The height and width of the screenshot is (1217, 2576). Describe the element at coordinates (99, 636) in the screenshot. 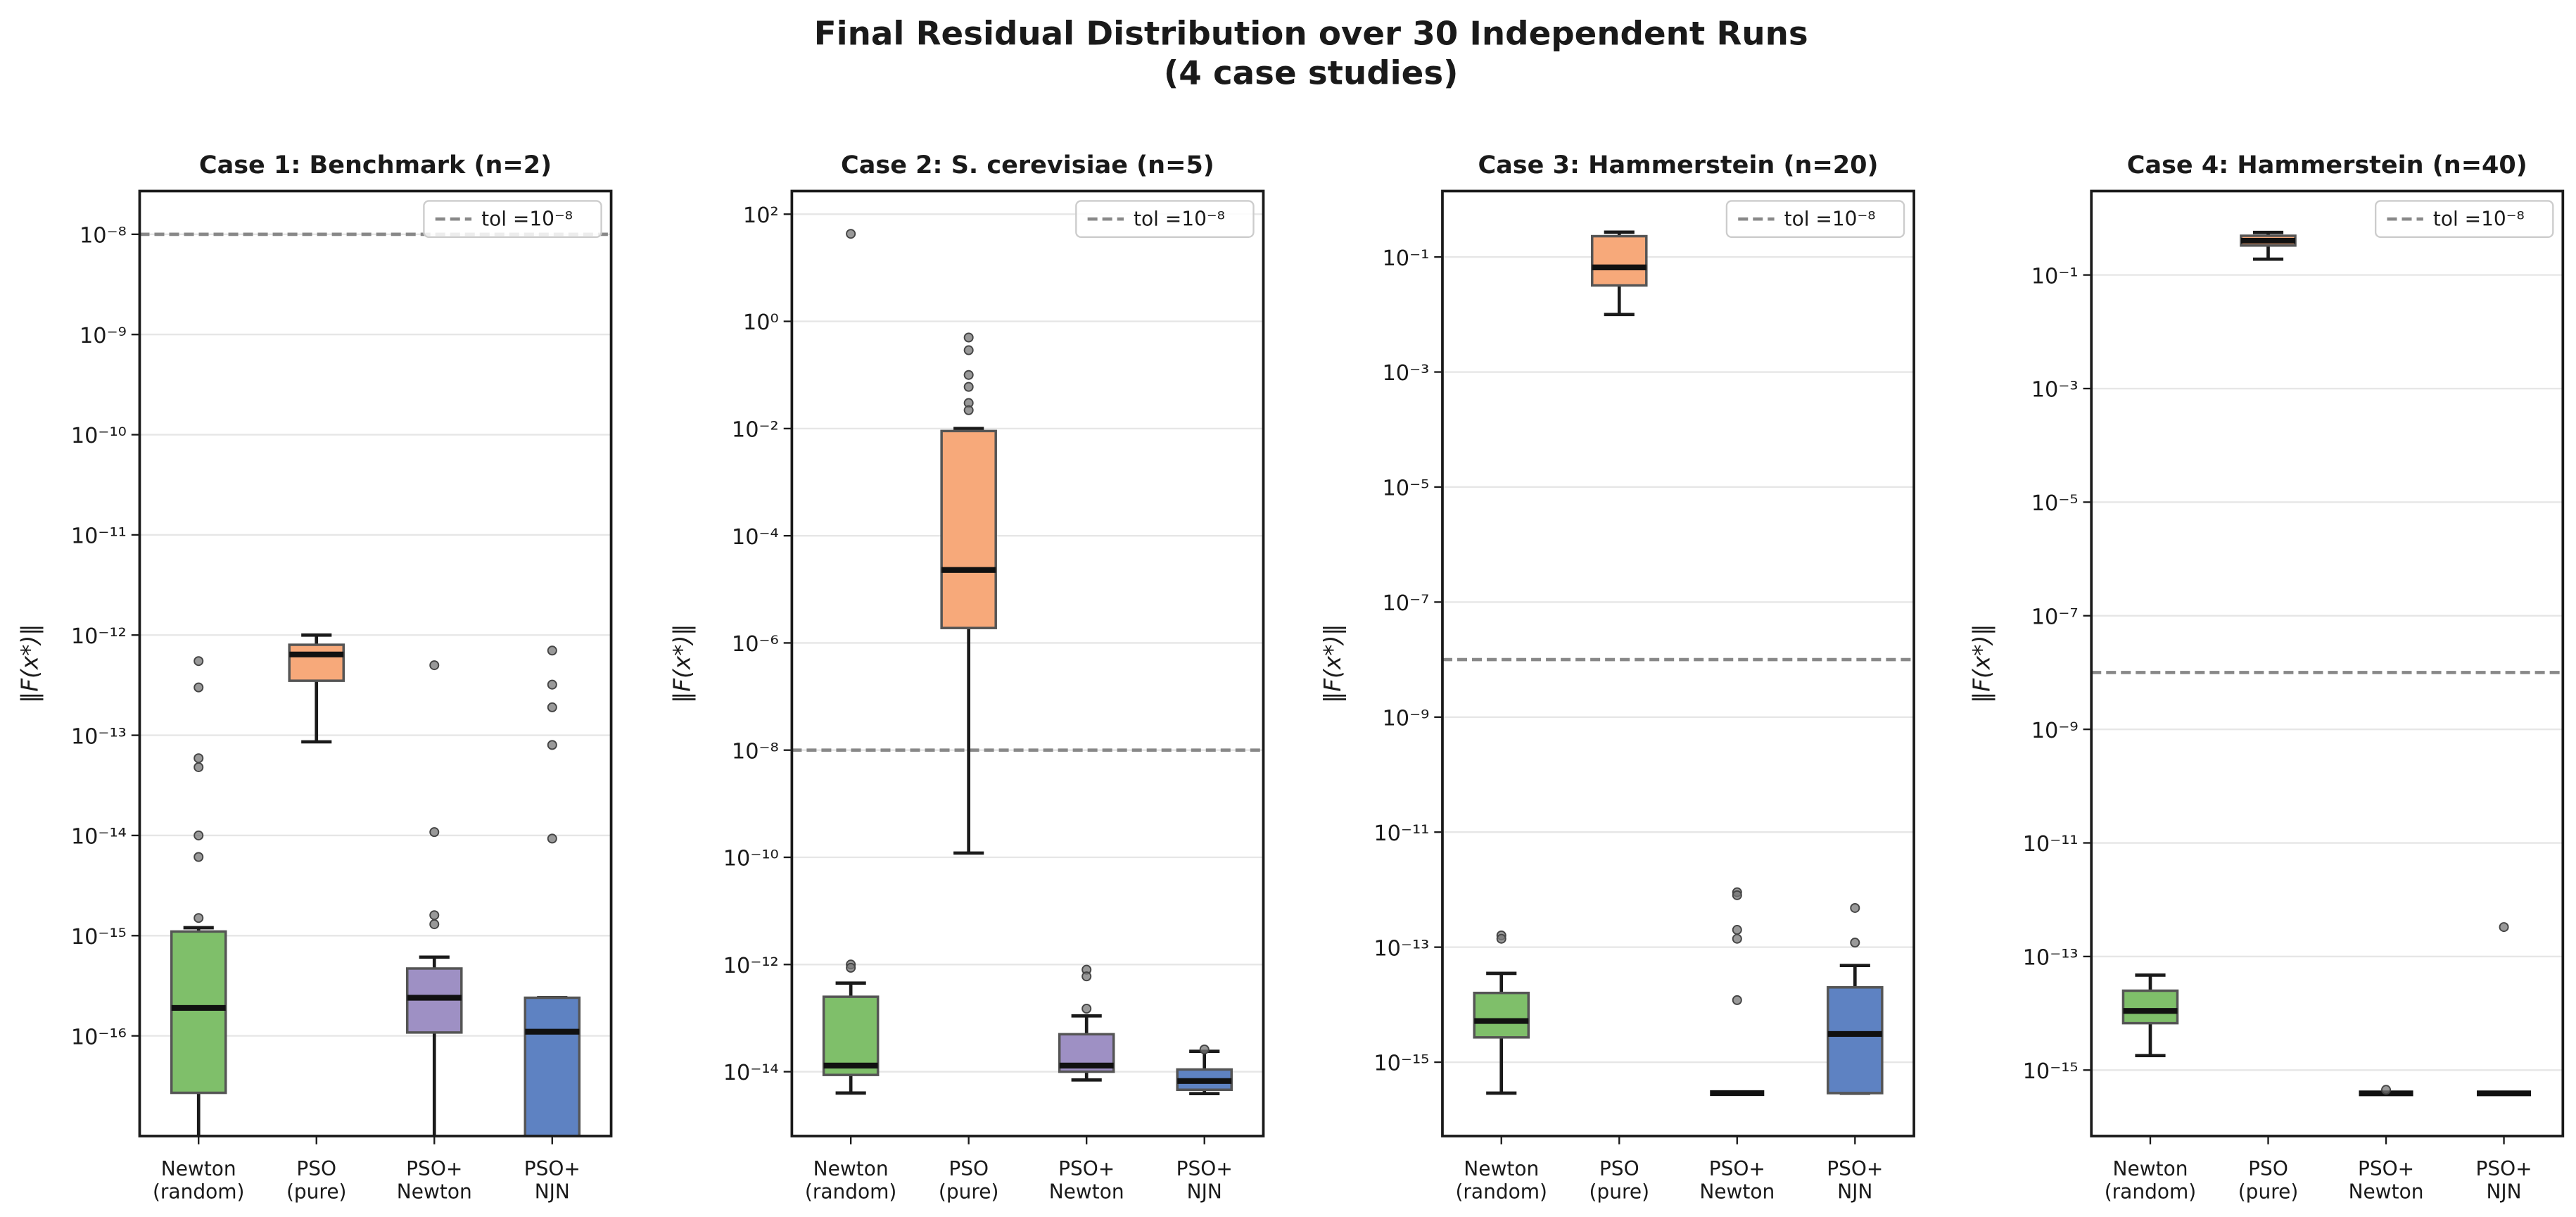

I see `y-tick-label: 10⁻¹²` at that location.